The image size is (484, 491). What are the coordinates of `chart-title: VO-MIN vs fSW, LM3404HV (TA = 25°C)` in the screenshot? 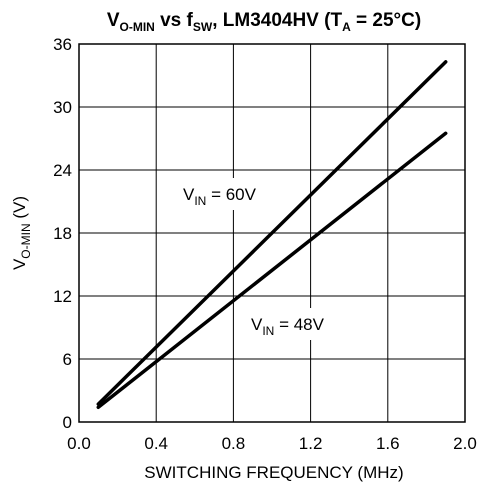 It's located at (264, 22).